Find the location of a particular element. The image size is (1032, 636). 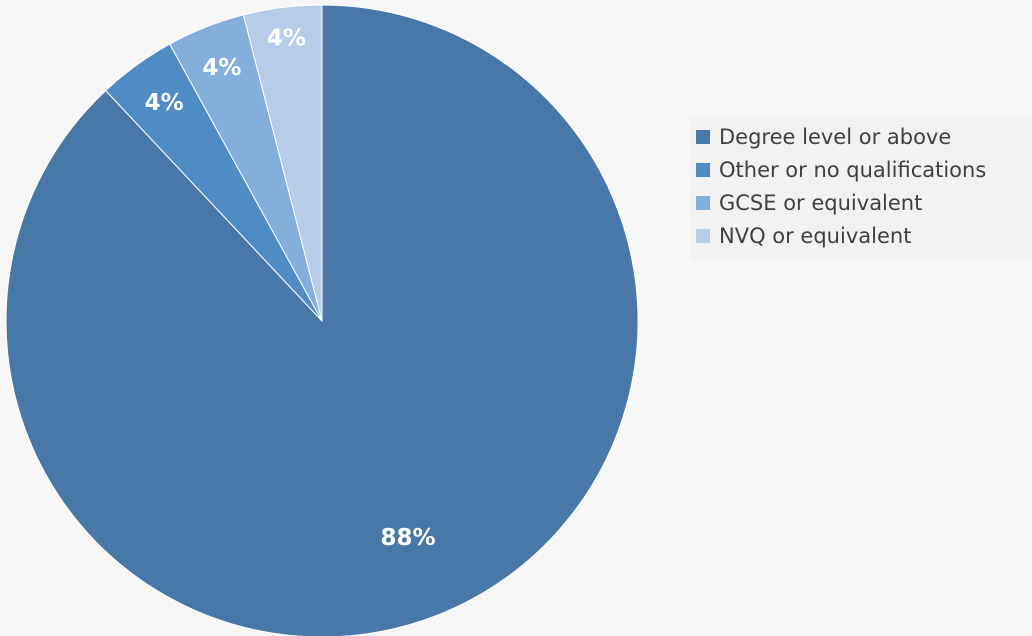

legend-item-0: Degree level or above is located at coordinates (864, 136).